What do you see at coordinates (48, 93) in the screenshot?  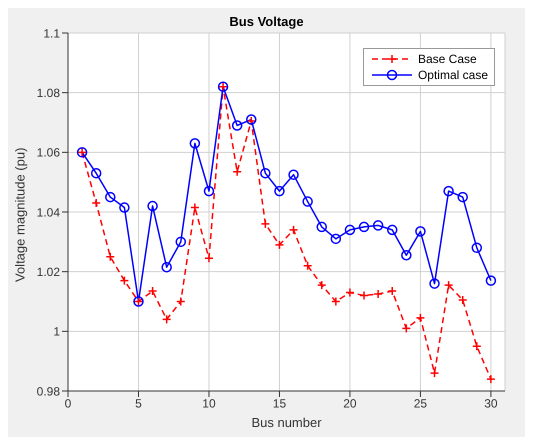 I see `y-tick-label: 1.08` at bounding box center [48, 93].